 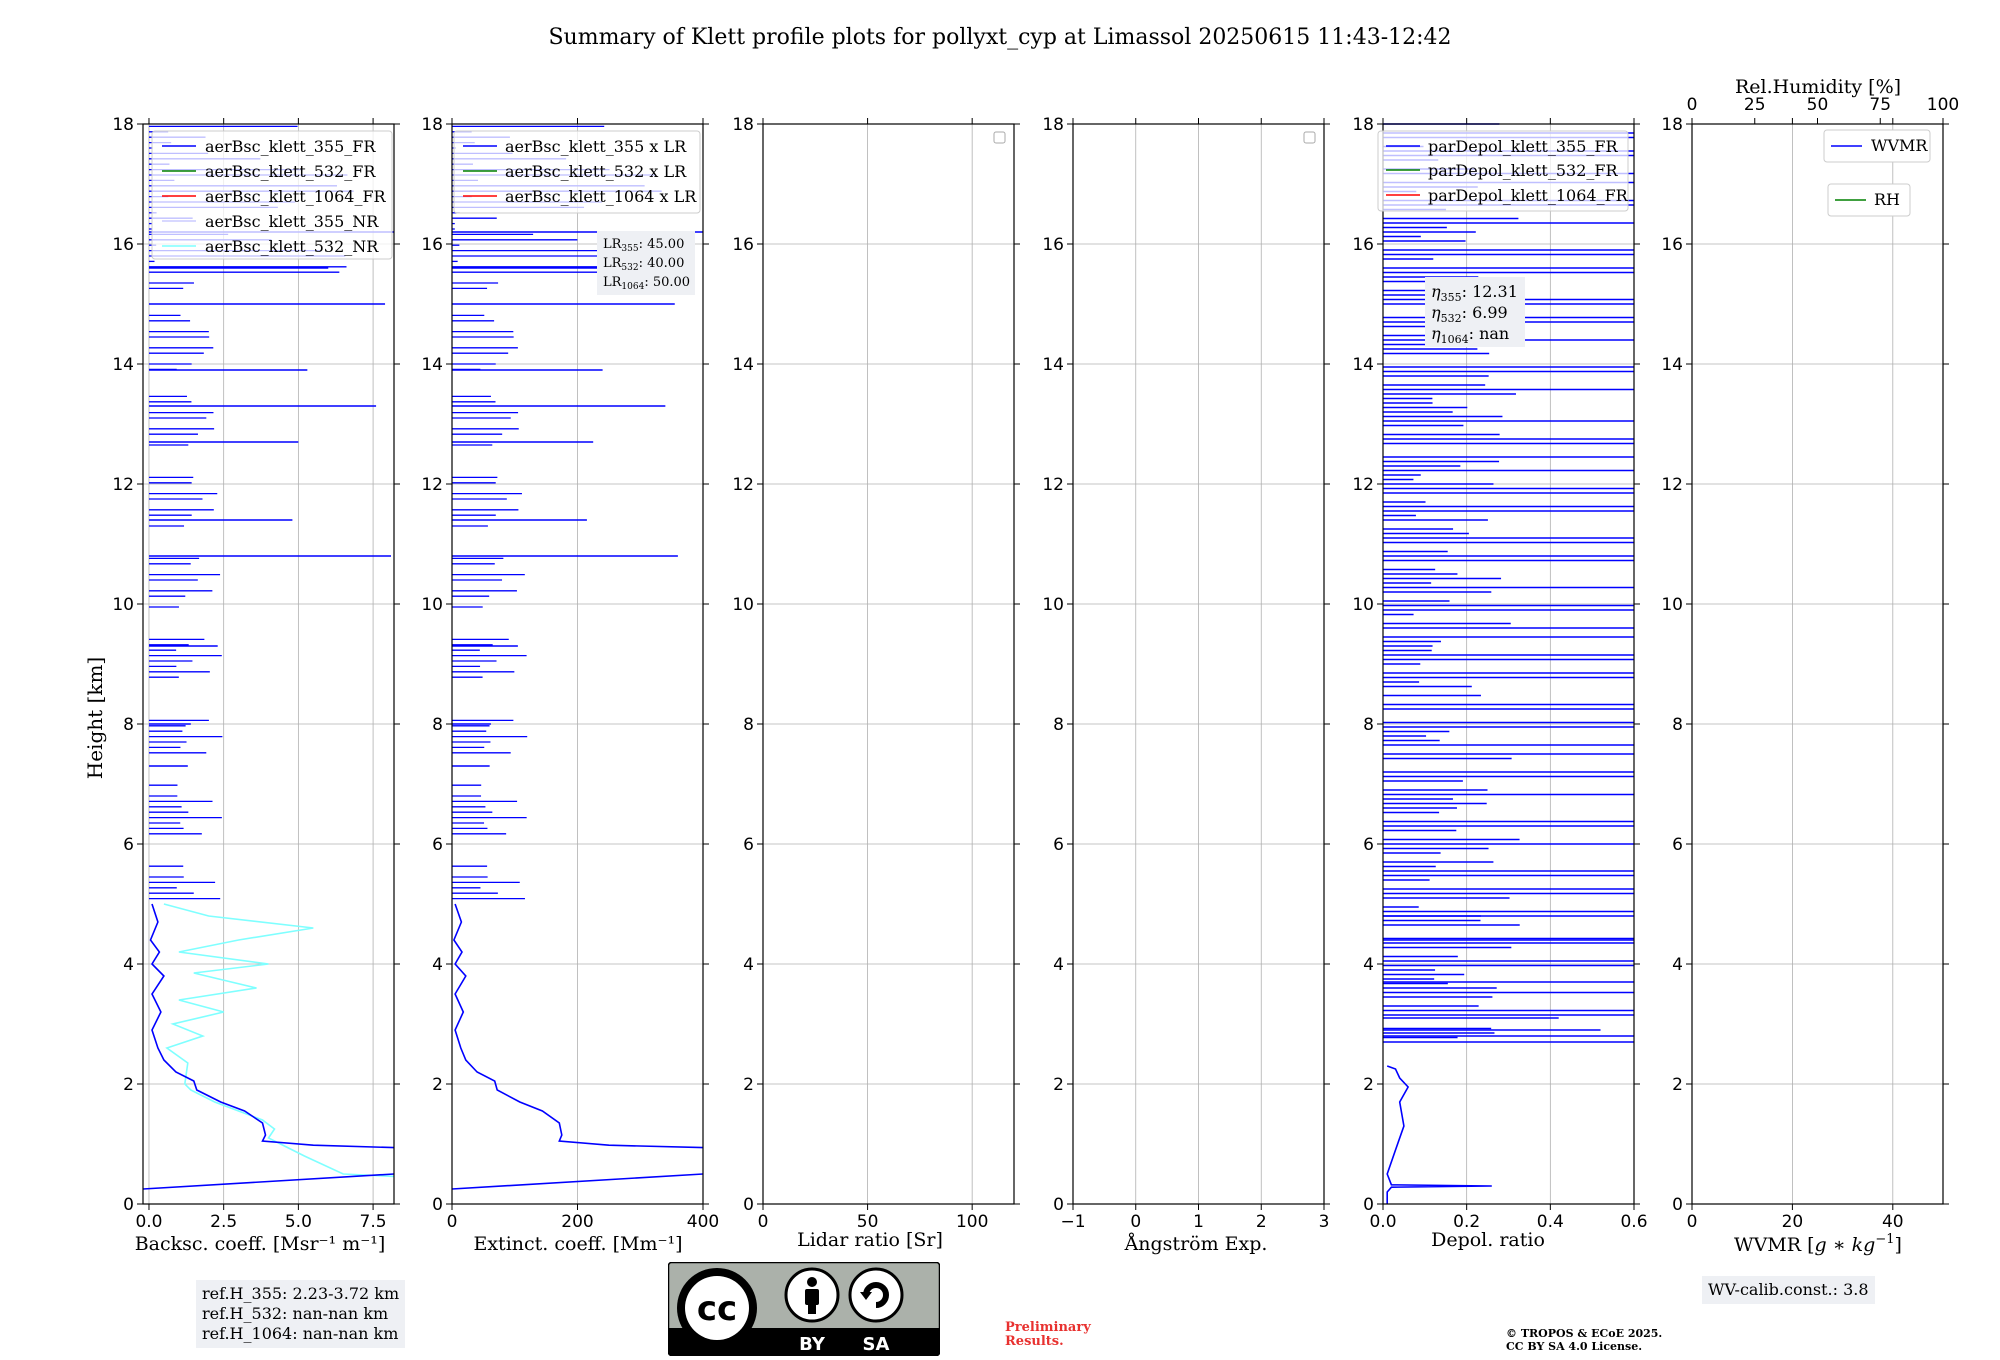 What do you see at coordinates (1470, 335) in the screenshot?
I see `eta-1064-annotation: η1064: nan` at bounding box center [1470, 335].